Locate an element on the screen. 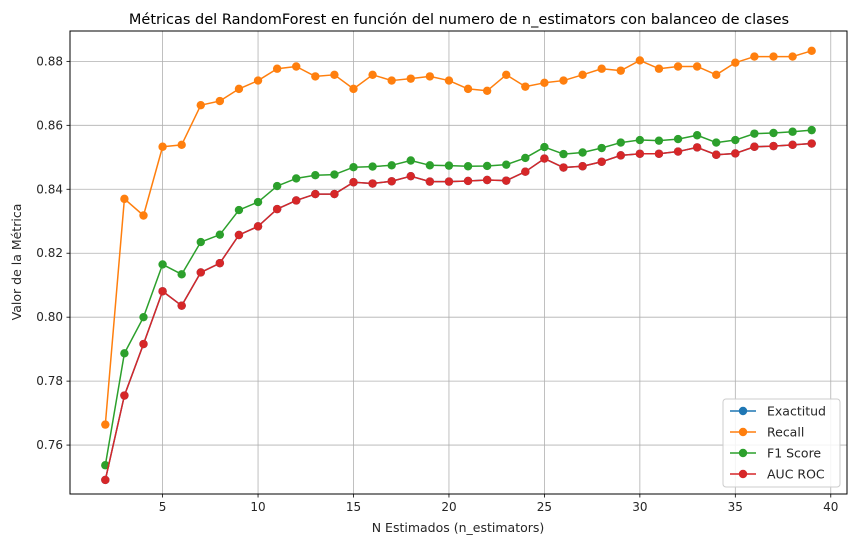  legend-label: Exactitud is located at coordinates (796, 411).